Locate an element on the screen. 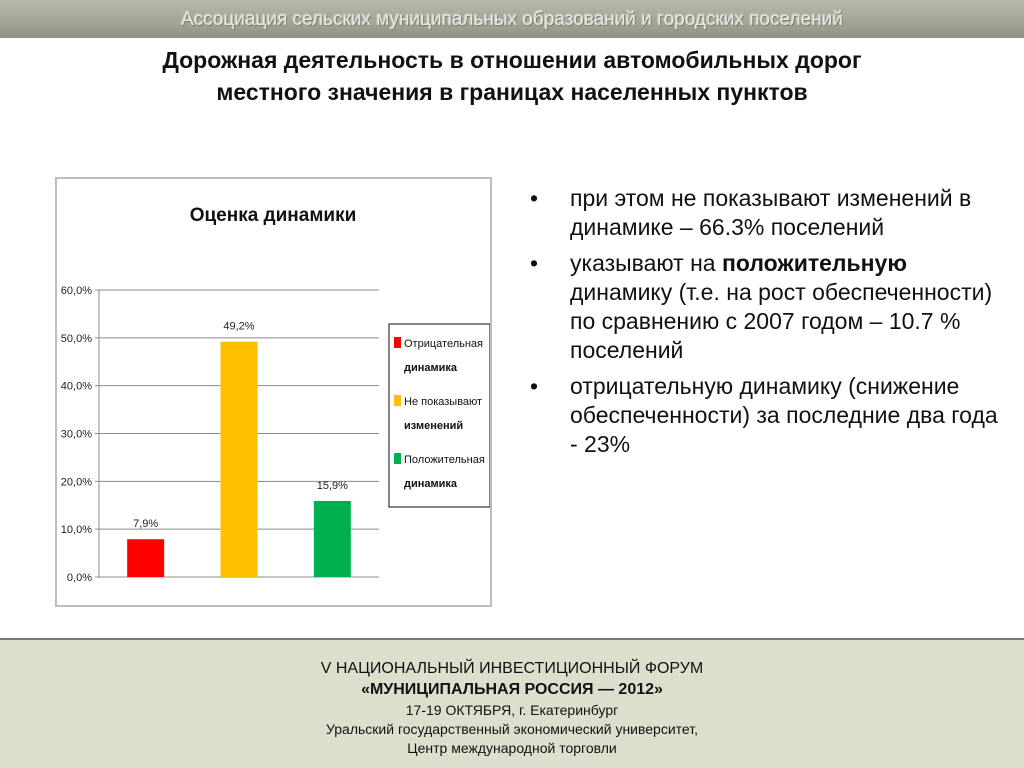  legend-label: изменений is located at coordinates (433, 426).